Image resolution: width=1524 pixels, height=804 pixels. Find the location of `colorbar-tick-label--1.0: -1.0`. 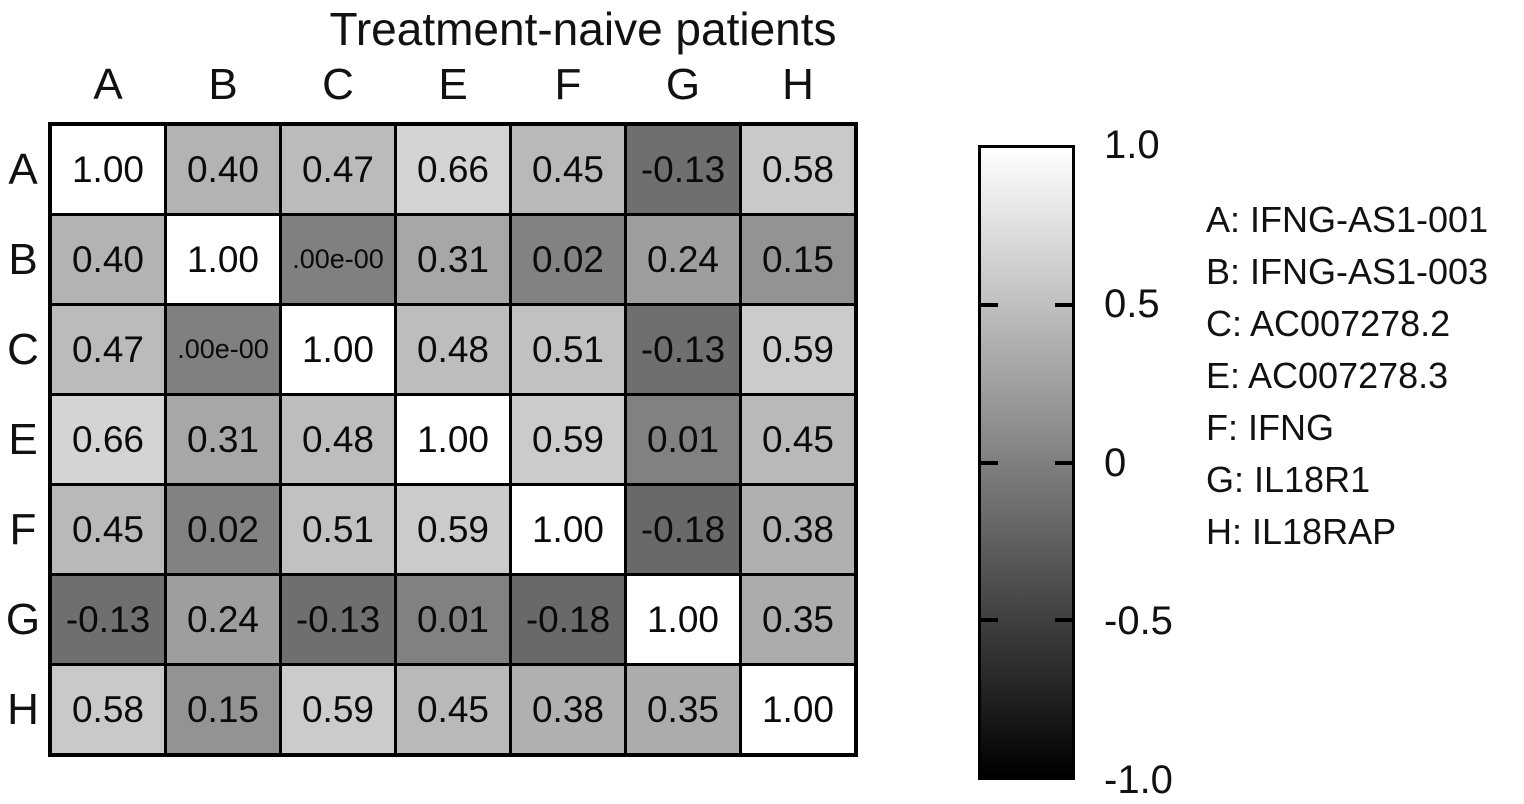

colorbar-tick-label--1.0: -1.0 is located at coordinates (1138, 780).